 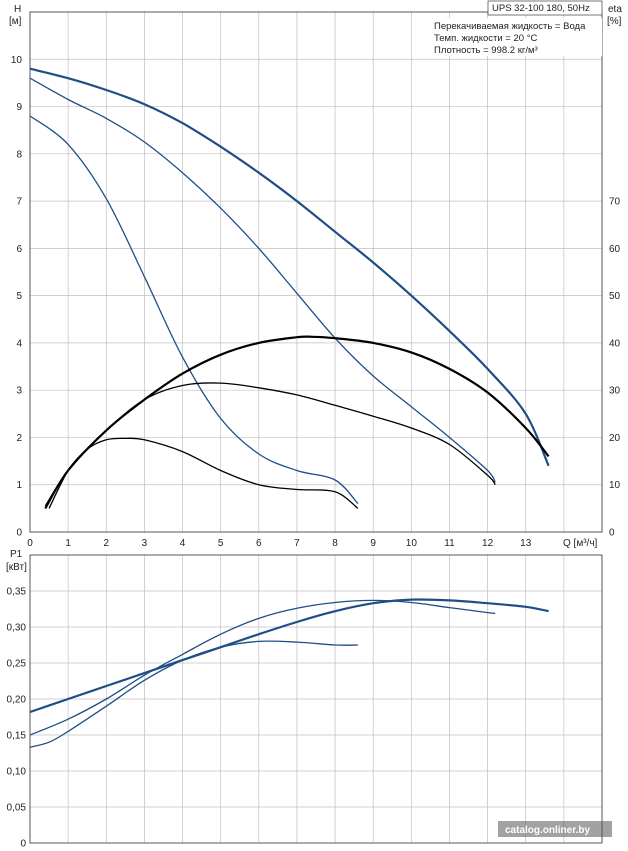 What do you see at coordinates (16, 567) in the screenshot?
I see `power-axis-unit: [кВт]` at bounding box center [16, 567].